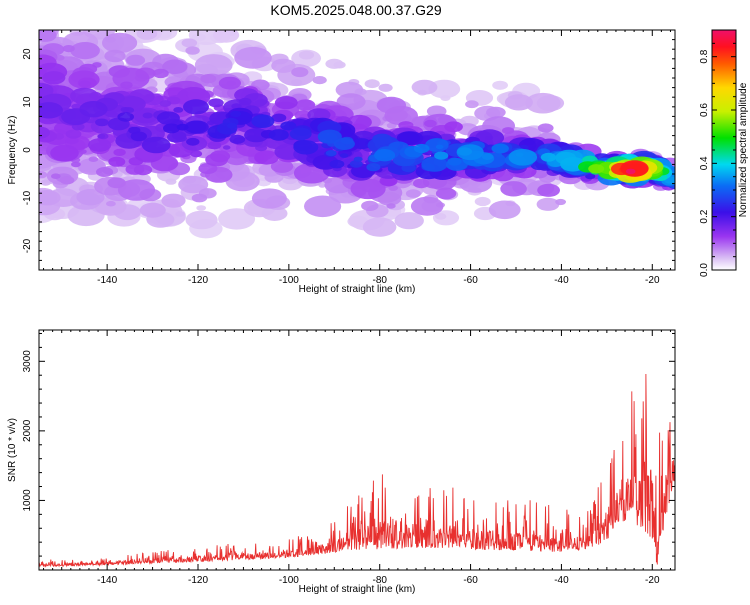 The height and width of the screenshot is (605, 750). I want to click on y-tick-label: 3000, so click(27, 361).